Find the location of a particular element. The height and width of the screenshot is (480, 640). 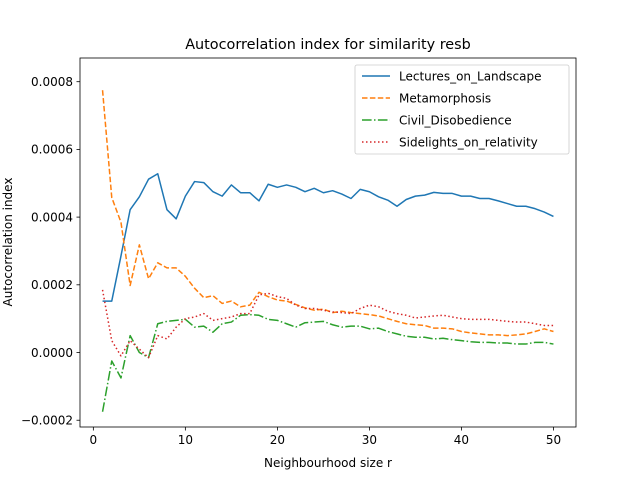

x-tick-label: 0 is located at coordinates (94, 440).